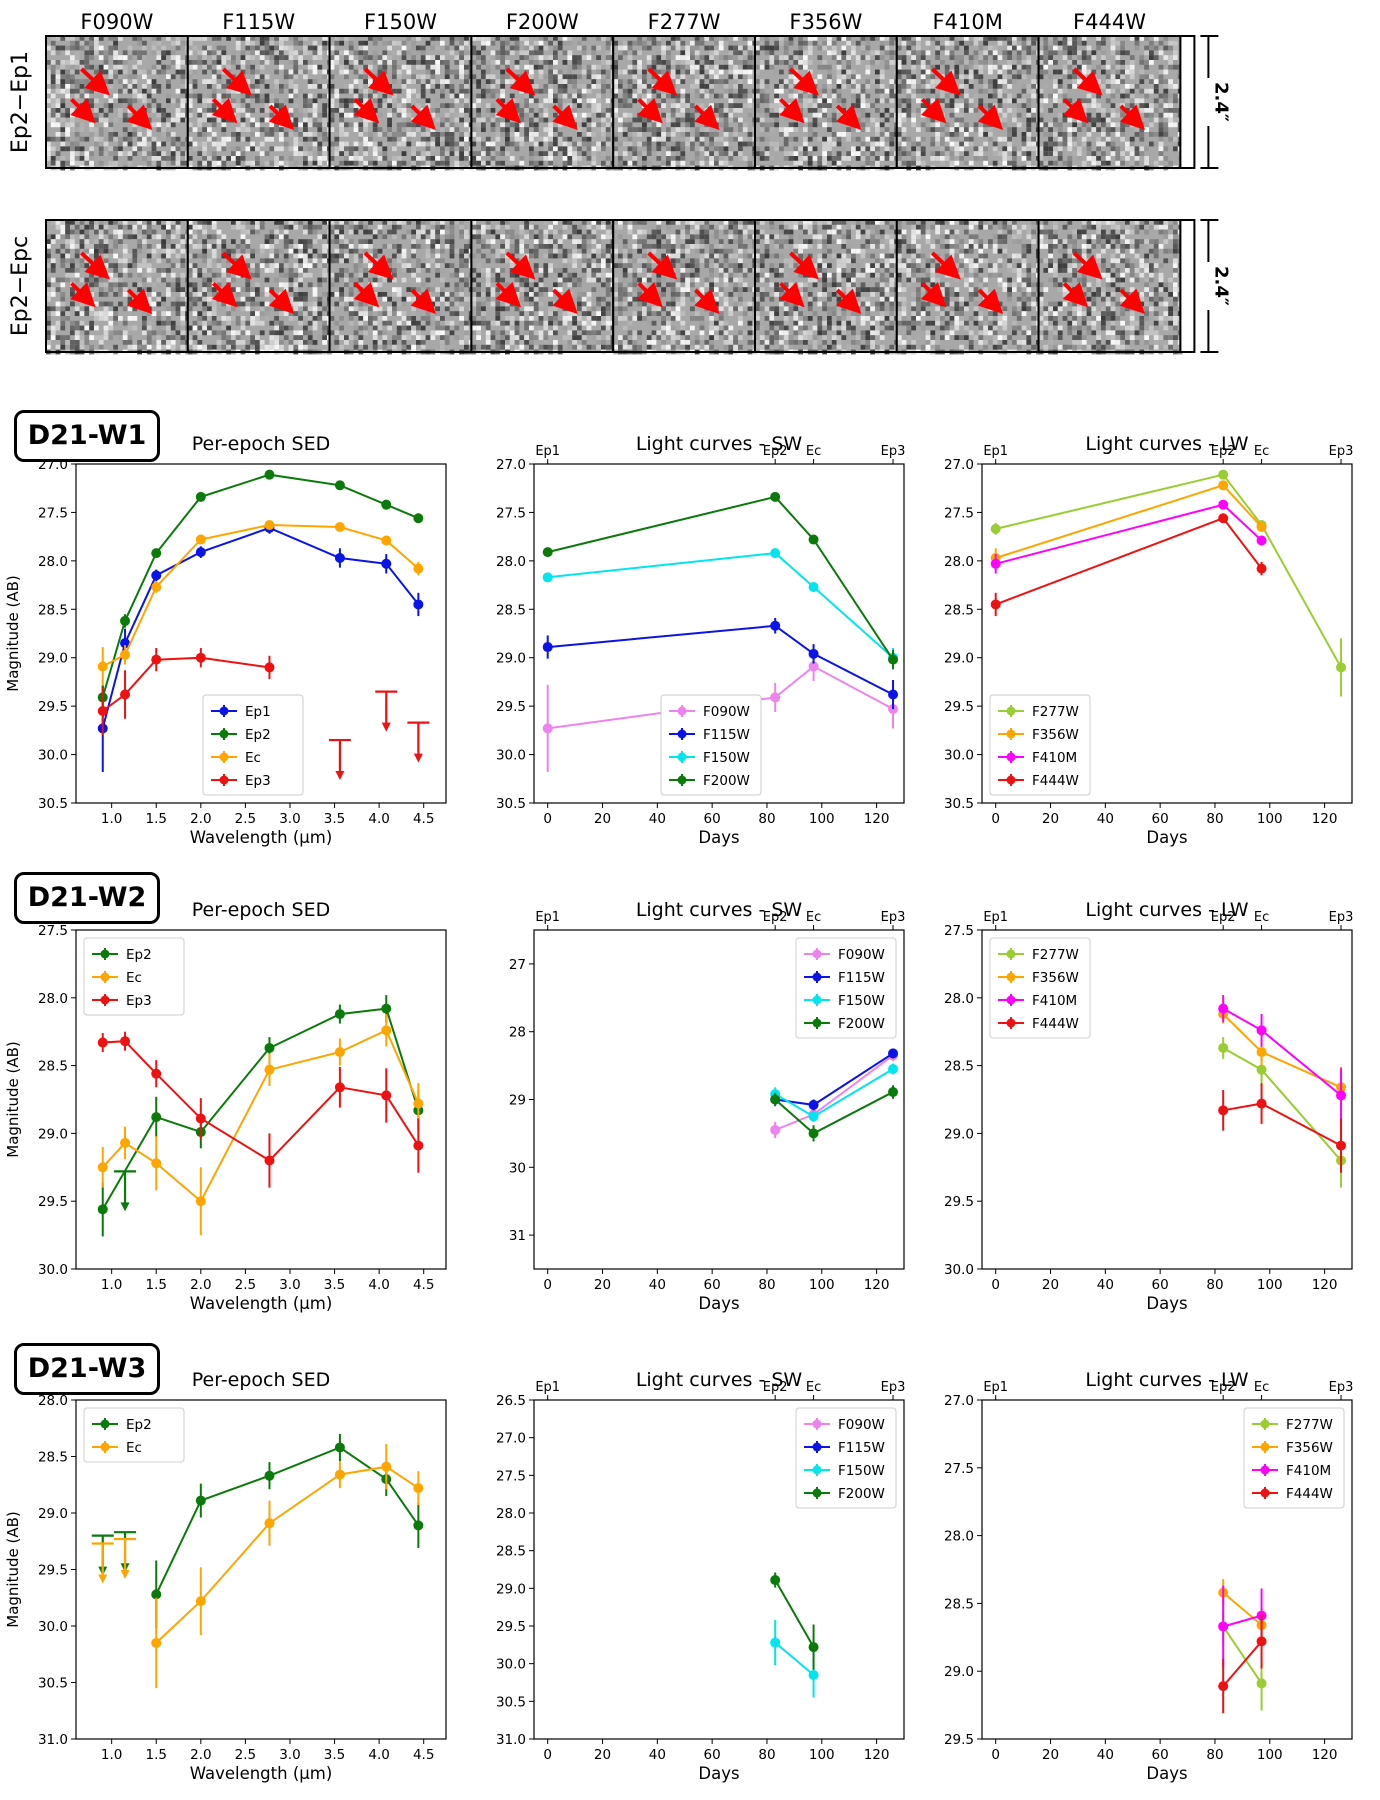 The image size is (1380, 1800). What do you see at coordinates (861, 1024) in the screenshot?
I see `legend-label: F200W` at bounding box center [861, 1024].